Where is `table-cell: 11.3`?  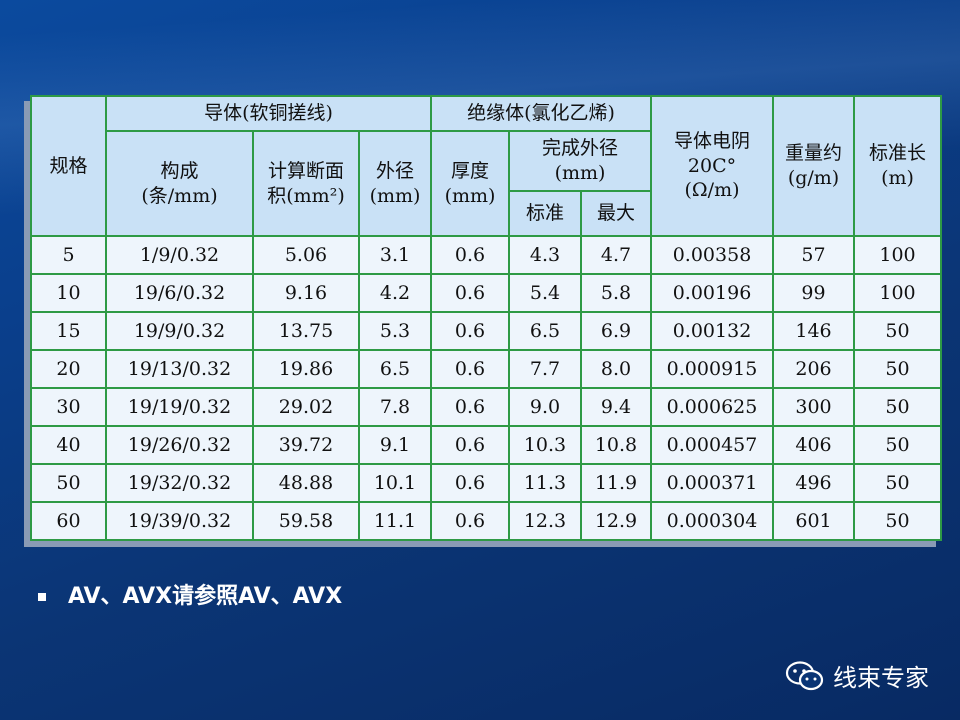
table-cell: 11.3 is located at coordinates (545, 483).